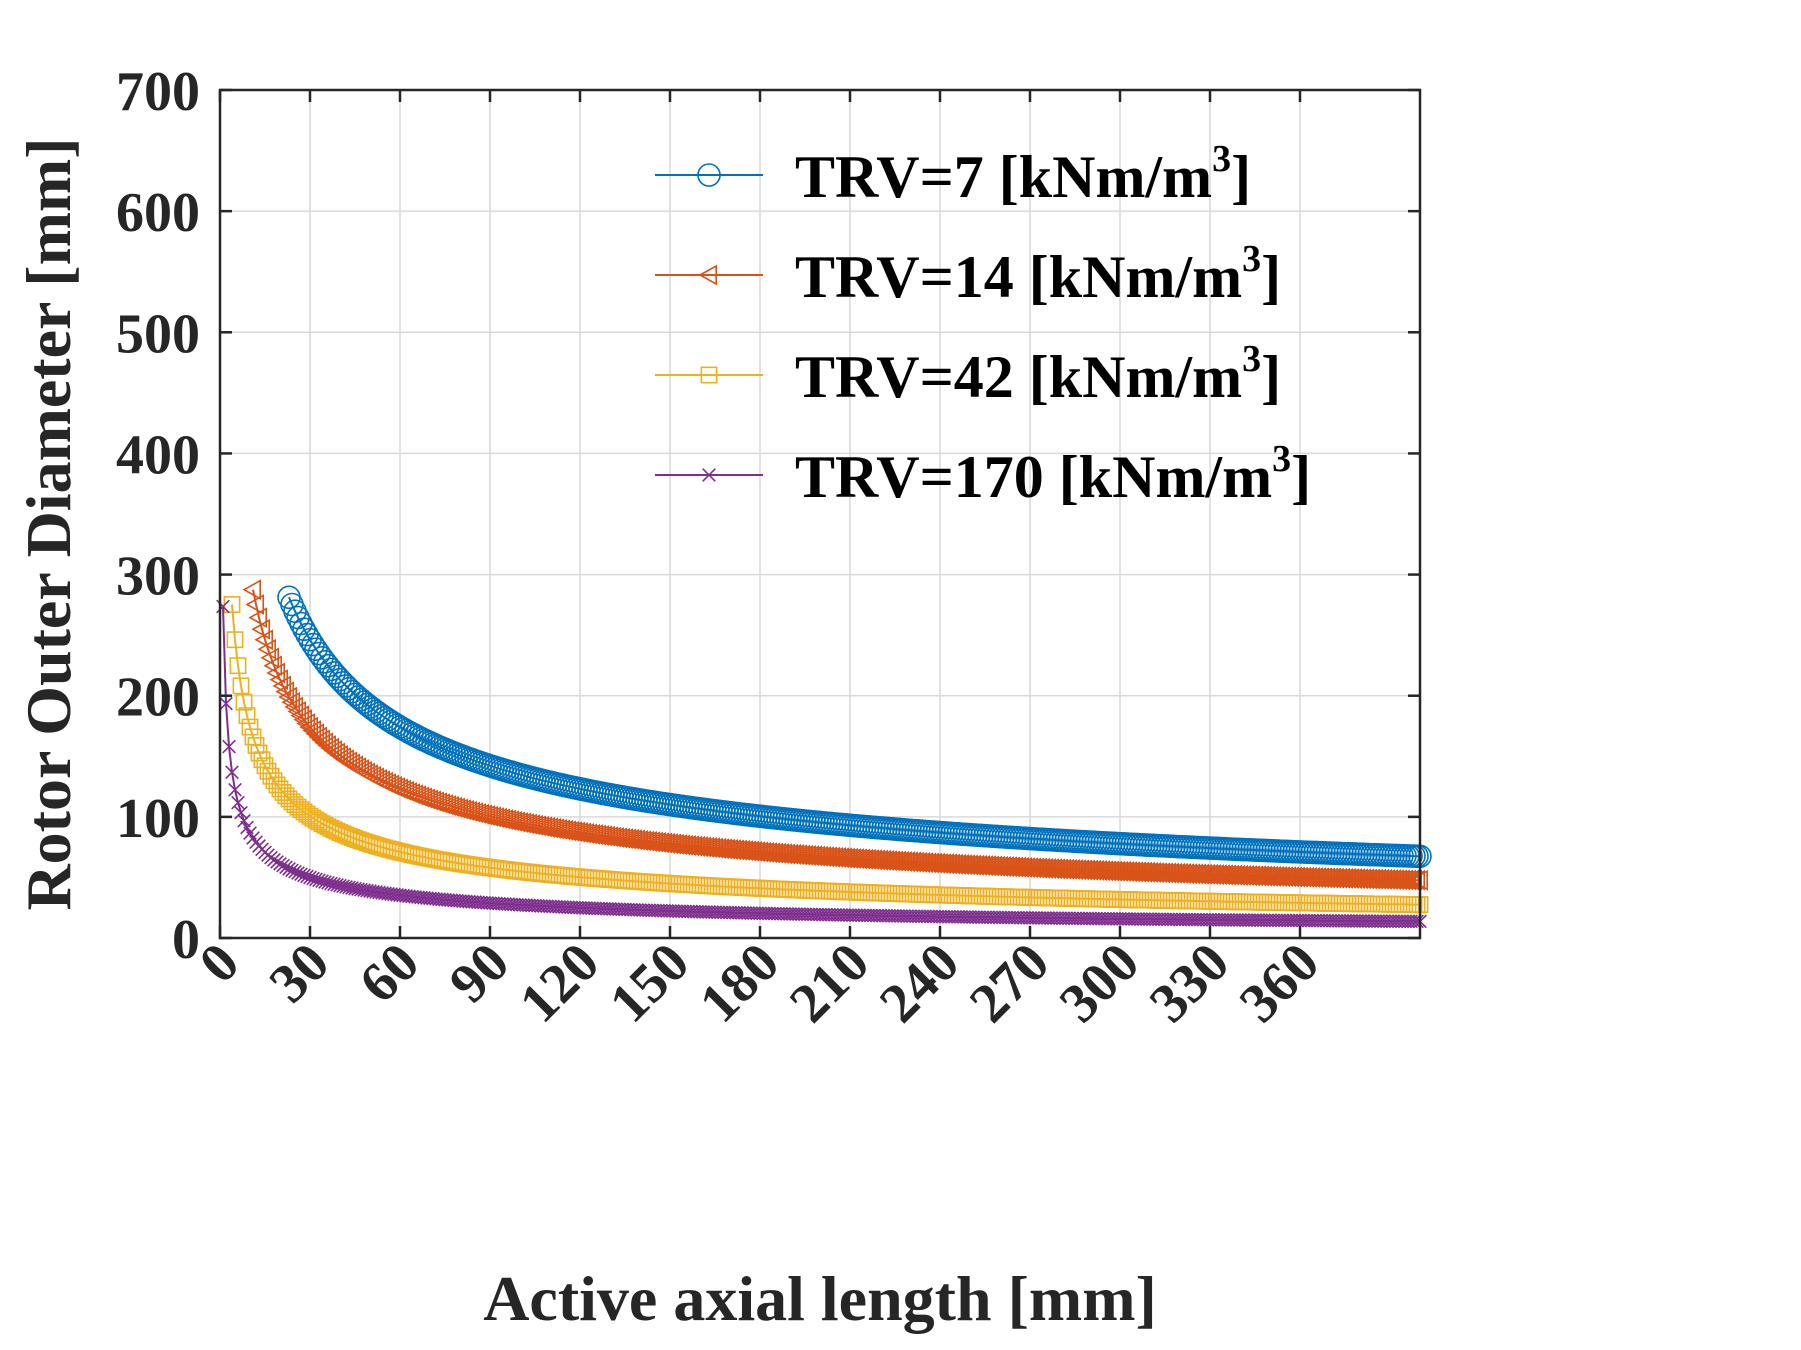 The width and height of the screenshot is (1801, 1350). I want to click on x-tick-label: 240, so click(919, 982).